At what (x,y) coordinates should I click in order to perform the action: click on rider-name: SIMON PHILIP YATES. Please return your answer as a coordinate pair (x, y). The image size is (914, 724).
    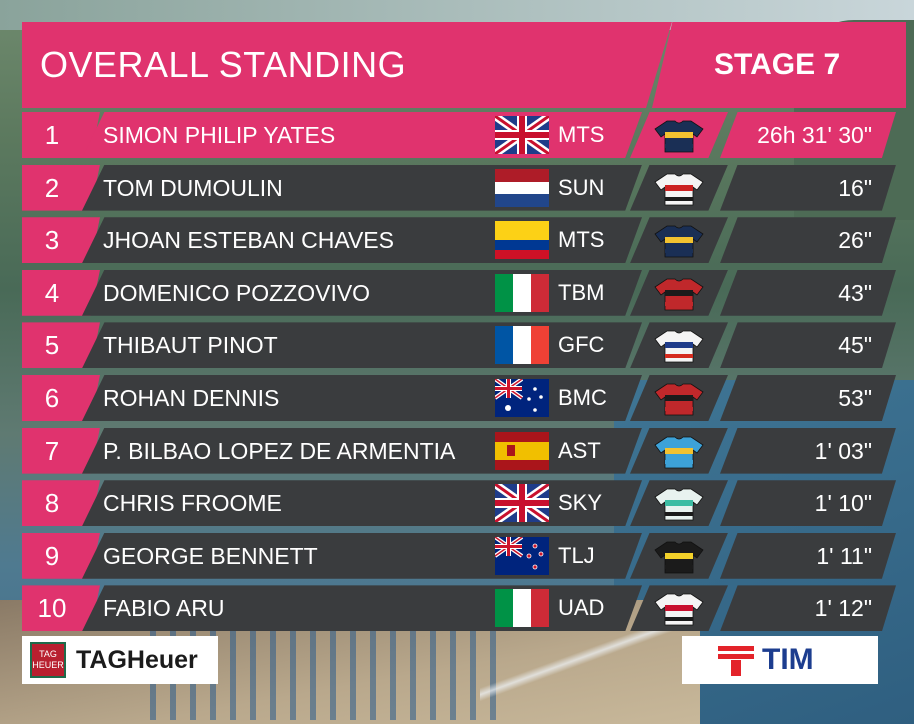
    Looking at the image, I should click on (219, 135).